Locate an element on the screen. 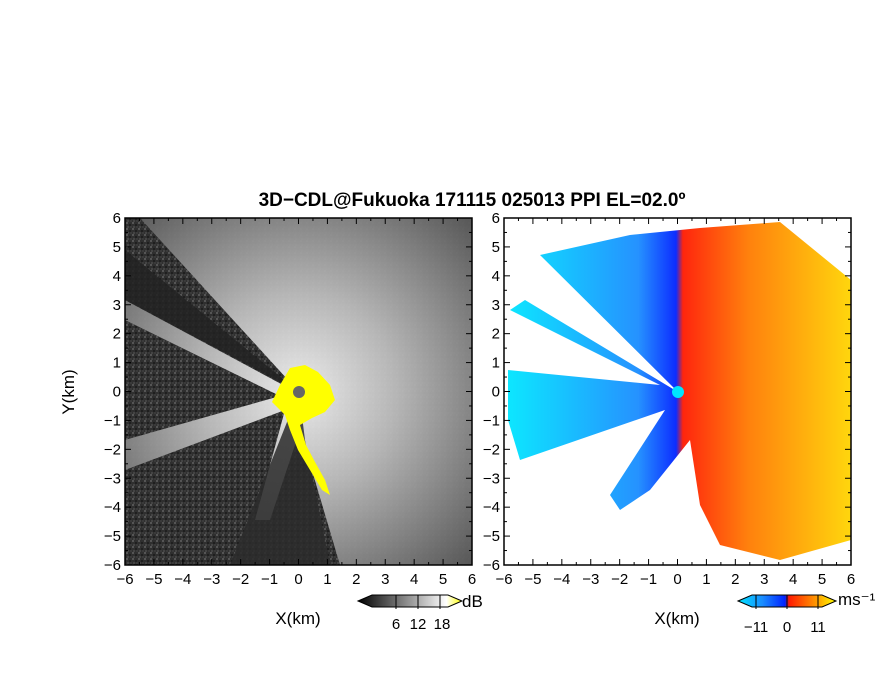 The height and width of the screenshot is (680, 880). reflectivity-x-tick-label: −4 is located at coordinates (182, 579).